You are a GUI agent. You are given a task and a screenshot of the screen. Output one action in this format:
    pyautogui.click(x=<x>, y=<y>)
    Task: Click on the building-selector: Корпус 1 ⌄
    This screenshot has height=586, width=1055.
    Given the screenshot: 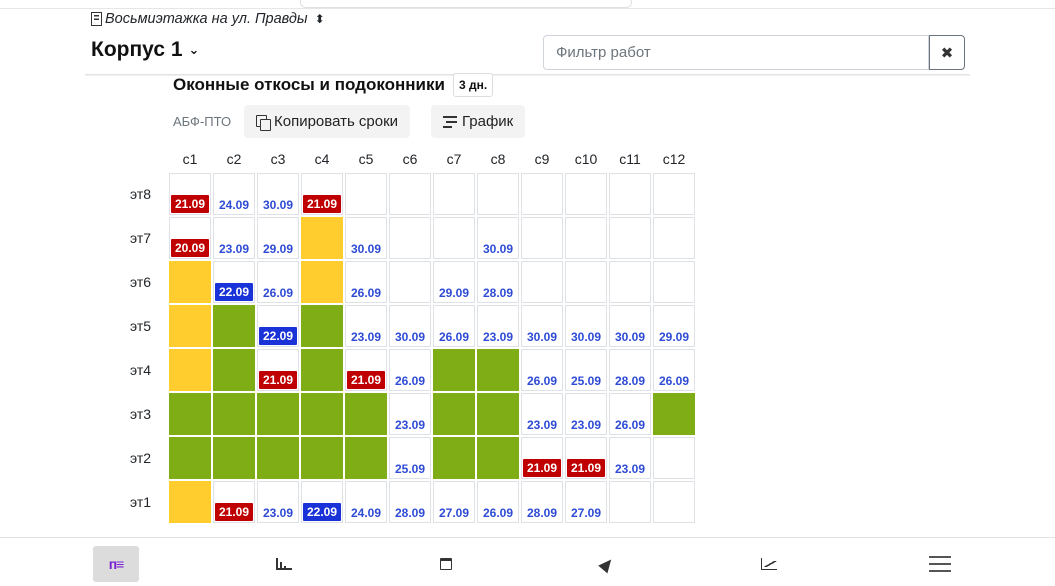 What is the action you would take?
    pyautogui.click(x=145, y=50)
    